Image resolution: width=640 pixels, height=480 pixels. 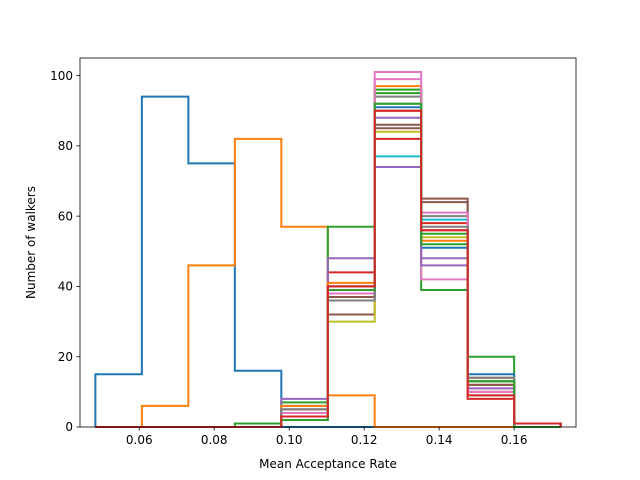 What do you see at coordinates (214, 440) in the screenshot?
I see `x-tick-label: 0.08` at bounding box center [214, 440].